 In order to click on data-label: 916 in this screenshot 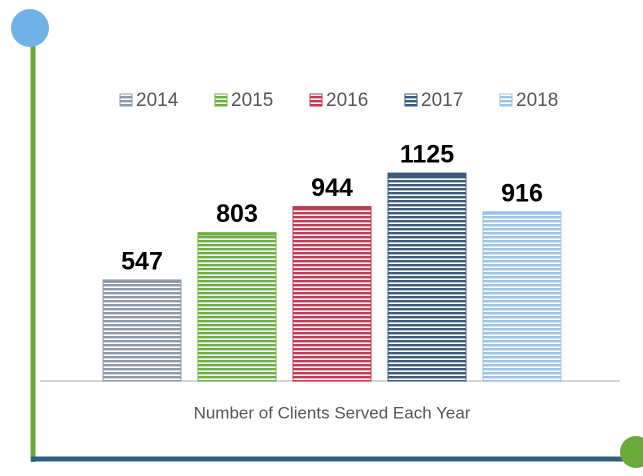, I will do `click(522, 193)`.